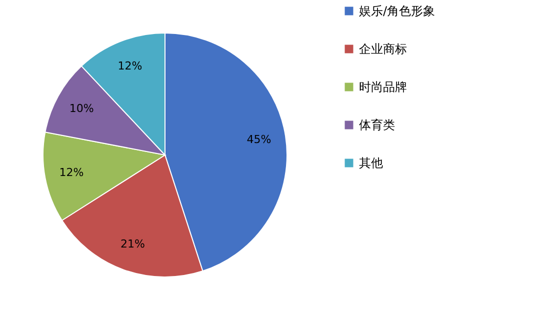 The width and height of the screenshot is (537, 330). What do you see at coordinates (259, 139) in the screenshot?
I see `data-label: 45%` at bounding box center [259, 139].